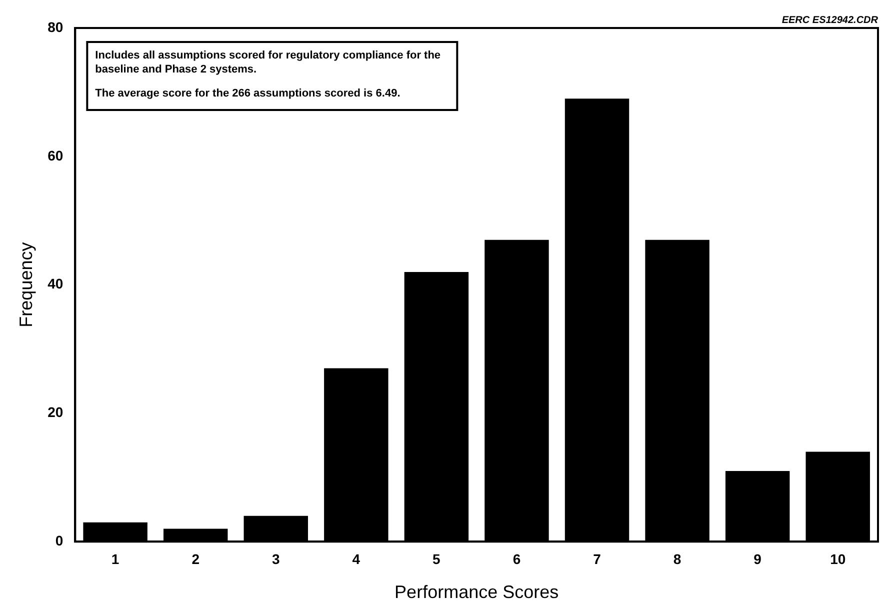 This screenshot has height=616, width=890. What do you see at coordinates (436, 558) in the screenshot?
I see `x-tick-label: 5` at bounding box center [436, 558].